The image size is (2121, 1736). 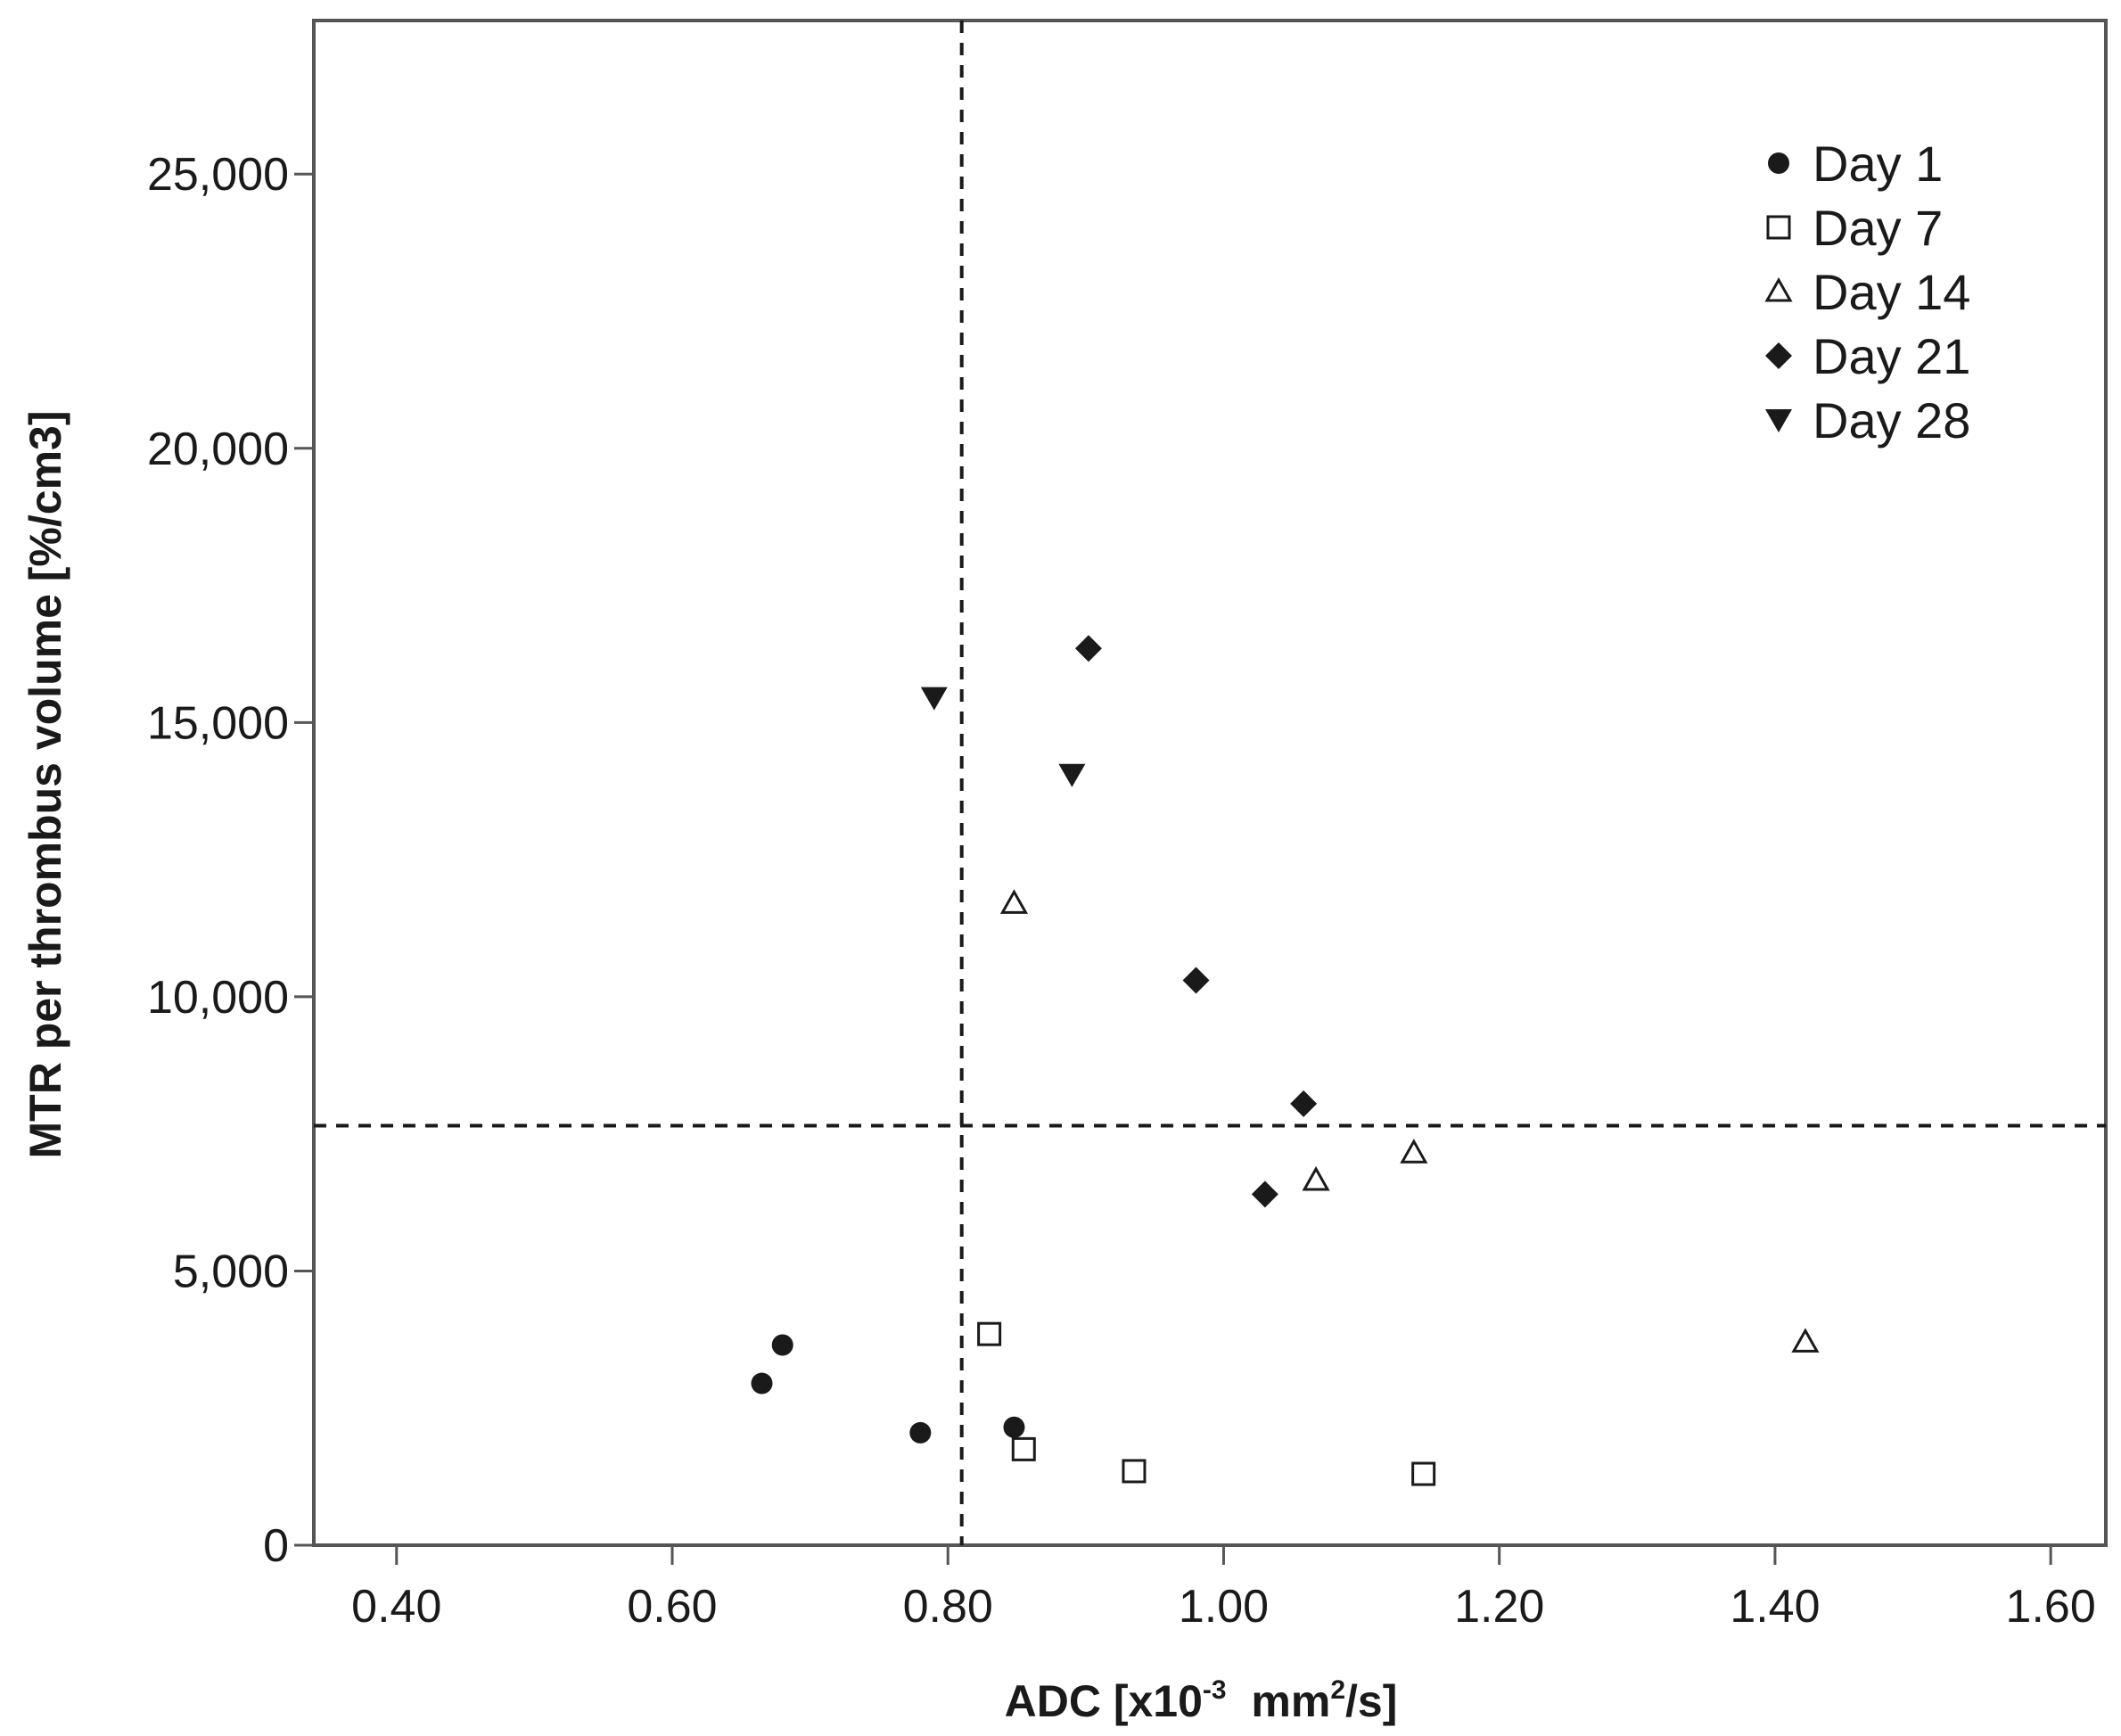 What do you see at coordinates (1775, 1607) in the screenshot?
I see `x-tick-label: 1.40` at bounding box center [1775, 1607].